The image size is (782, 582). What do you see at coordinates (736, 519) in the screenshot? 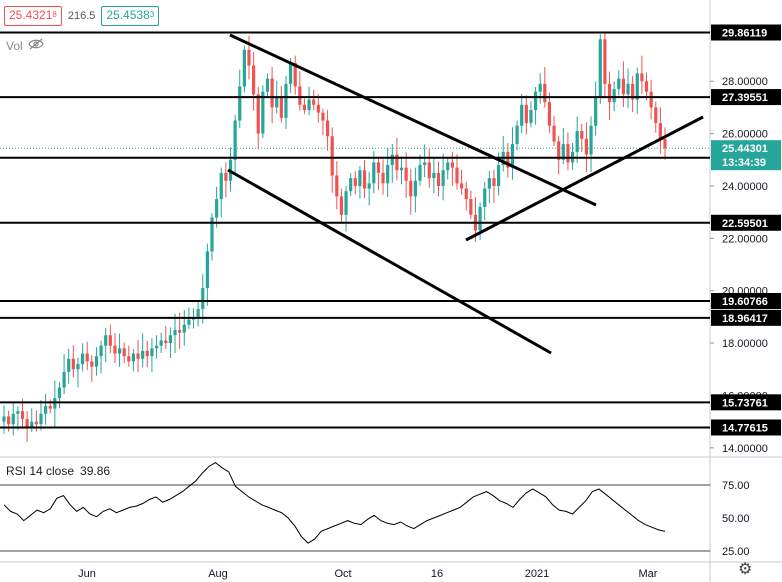
I see `rsi-tick-label: 50.00` at bounding box center [736, 519].